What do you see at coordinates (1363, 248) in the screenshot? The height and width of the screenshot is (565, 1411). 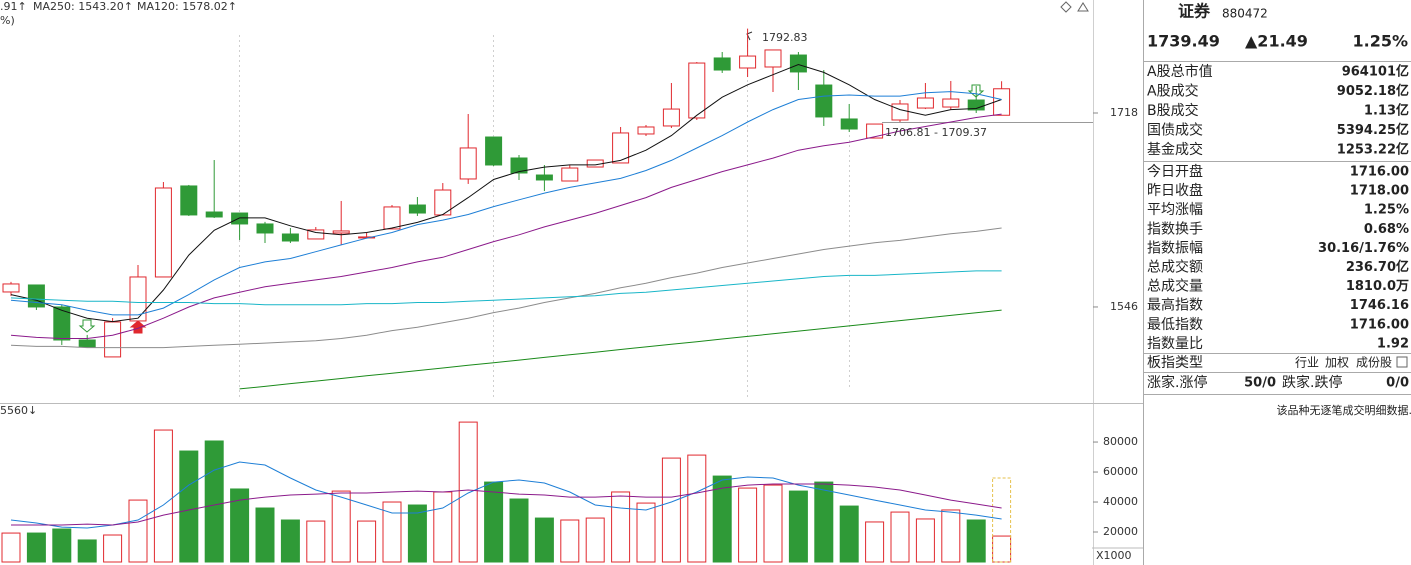 I see `row-value: 30.16/1.76%` at bounding box center [1363, 248].